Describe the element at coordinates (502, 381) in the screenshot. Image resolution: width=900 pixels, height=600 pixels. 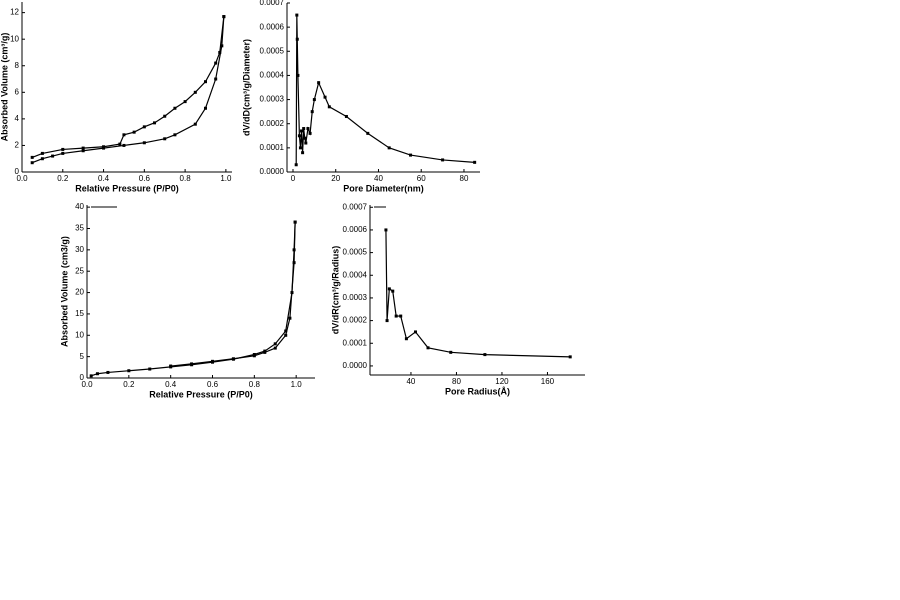
I see `x-tick-label: 120` at that location.